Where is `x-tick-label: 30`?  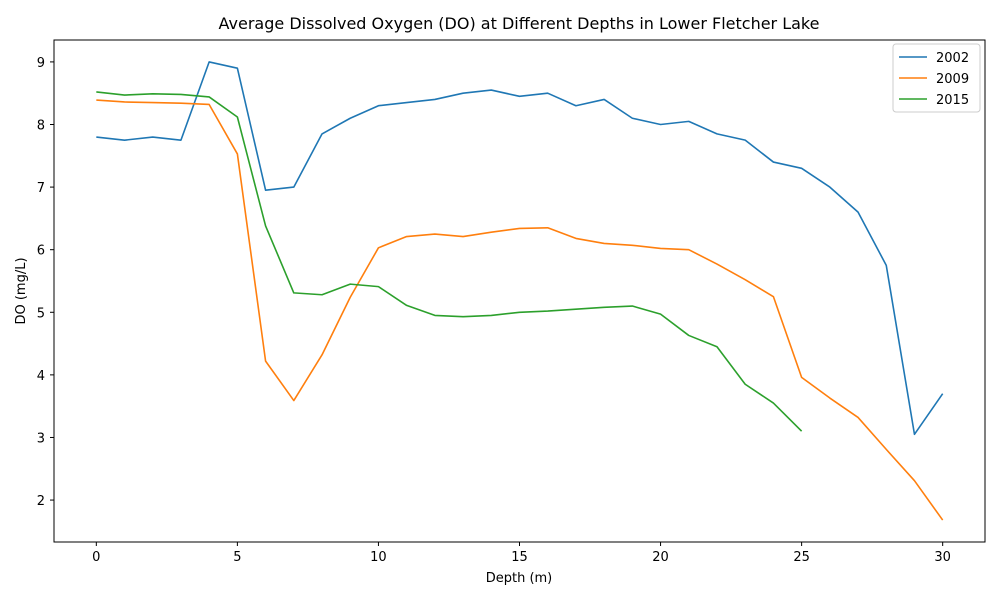
x-tick-label: 30 is located at coordinates (942, 557).